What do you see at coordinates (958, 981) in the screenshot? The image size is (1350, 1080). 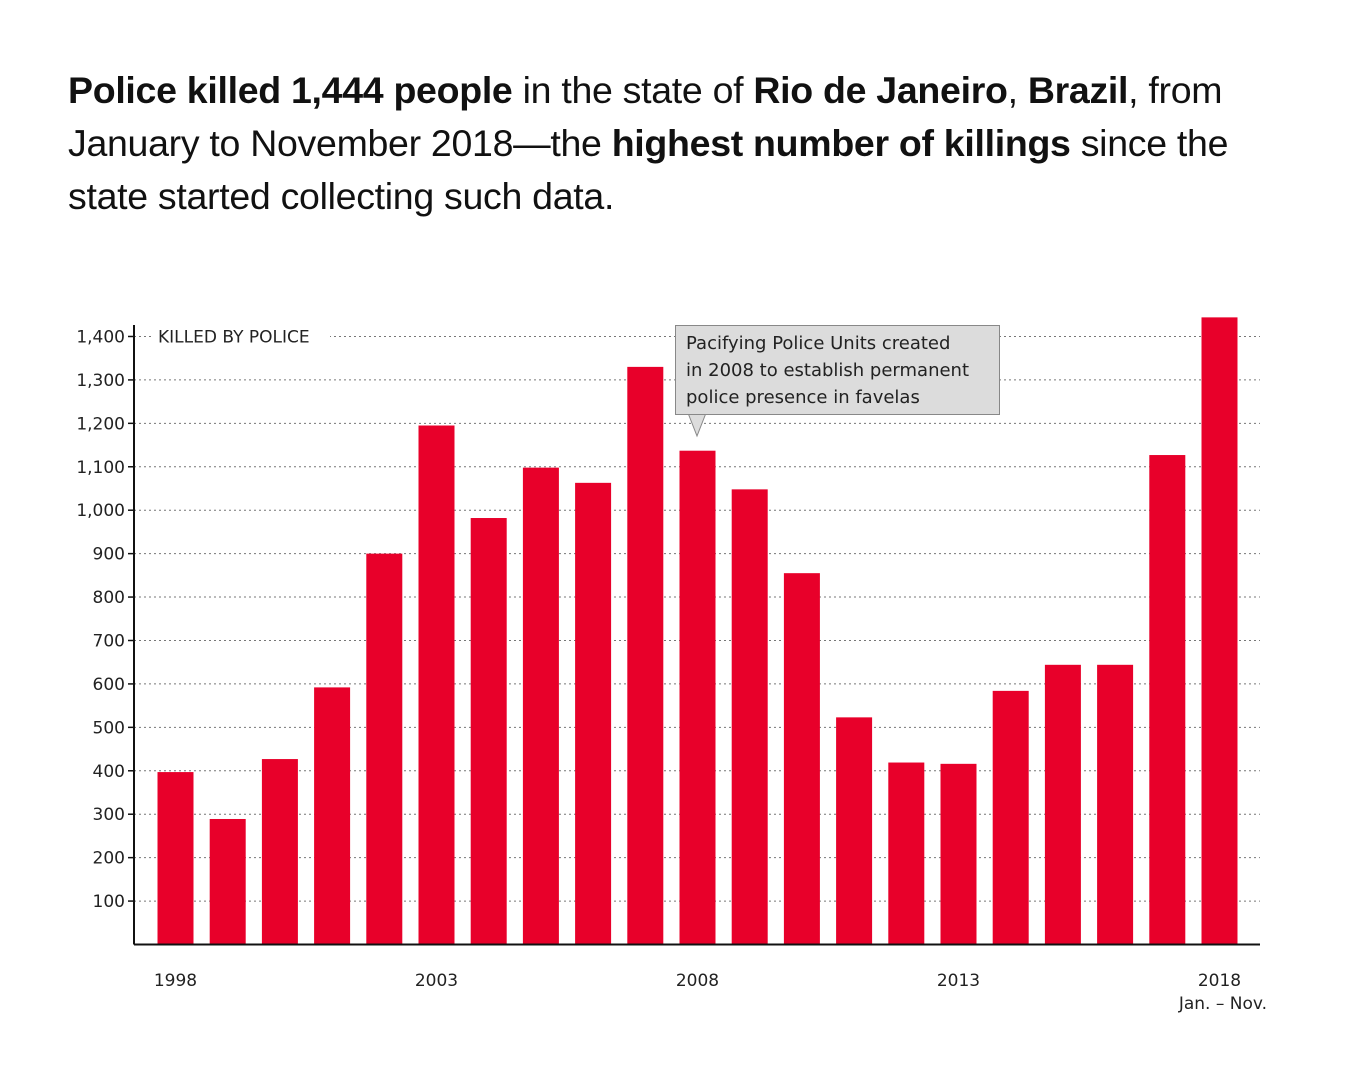 I see `x-tick-label: 2013` at bounding box center [958, 981].